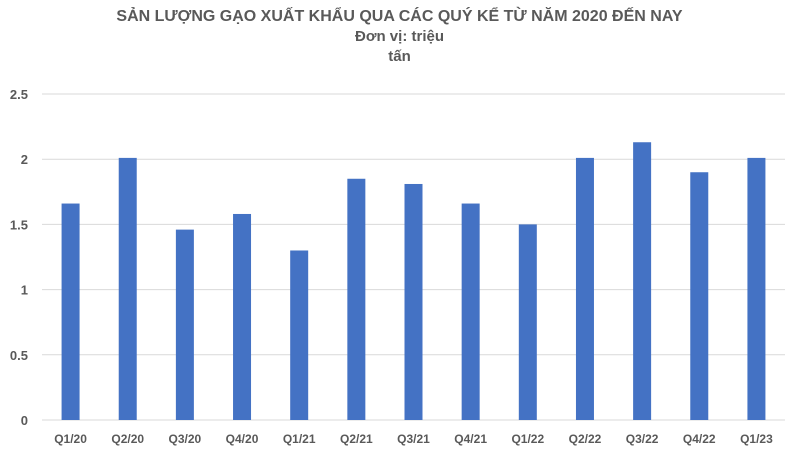 This screenshot has height=455, width=799. I want to click on x-category-label: Q2/20, so click(127, 439).